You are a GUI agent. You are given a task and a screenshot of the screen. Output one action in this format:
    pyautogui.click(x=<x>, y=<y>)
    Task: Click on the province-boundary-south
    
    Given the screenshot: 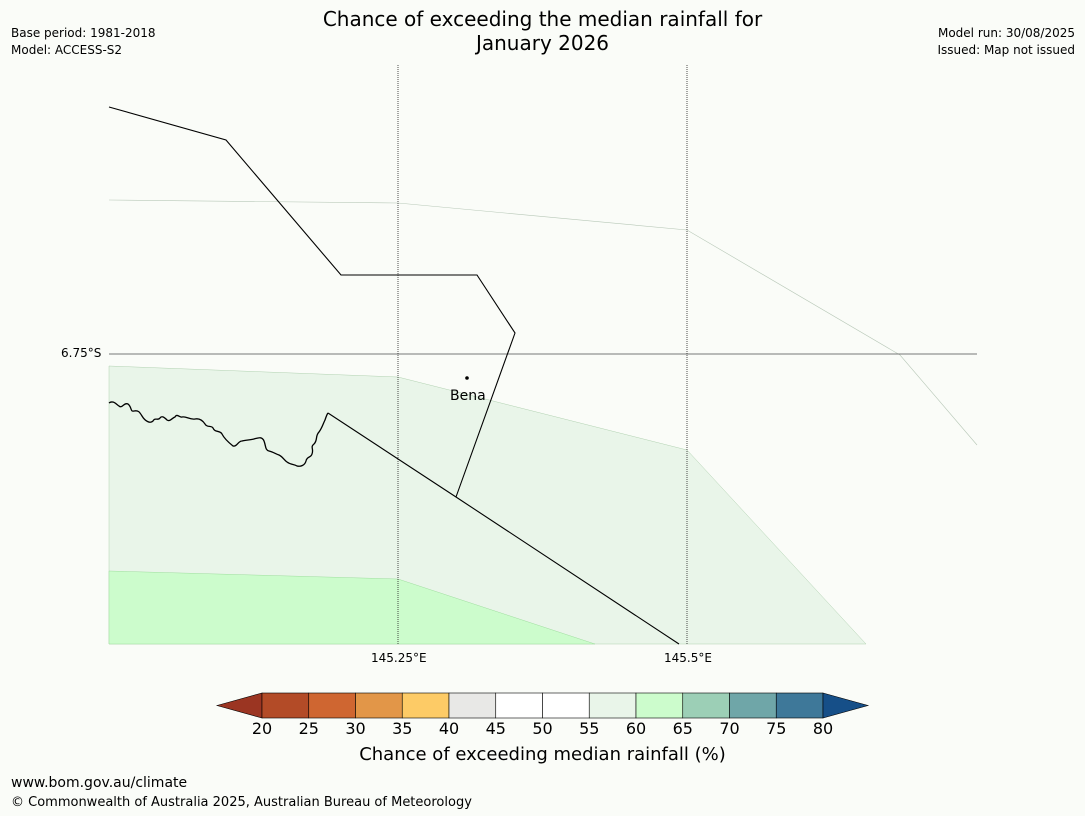 What is the action you would take?
    pyautogui.click(x=503, y=528)
    